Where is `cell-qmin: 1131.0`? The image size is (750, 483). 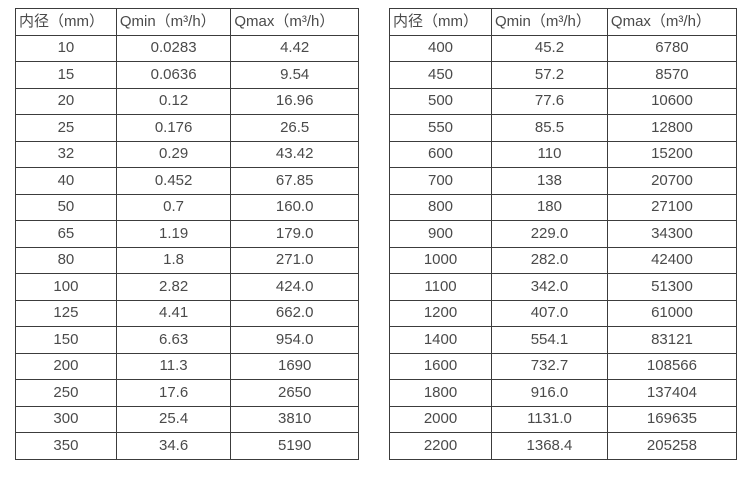 cell-qmin: 1131.0 is located at coordinates (549, 419).